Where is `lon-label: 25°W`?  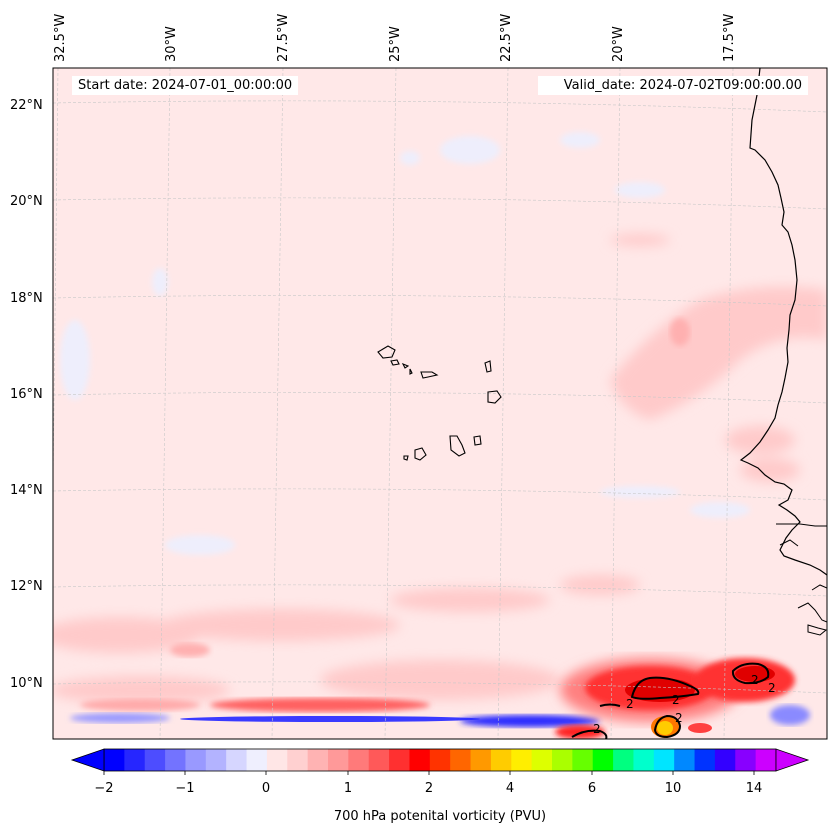 lon-label: 25°W is located at coordinates (395, 44).